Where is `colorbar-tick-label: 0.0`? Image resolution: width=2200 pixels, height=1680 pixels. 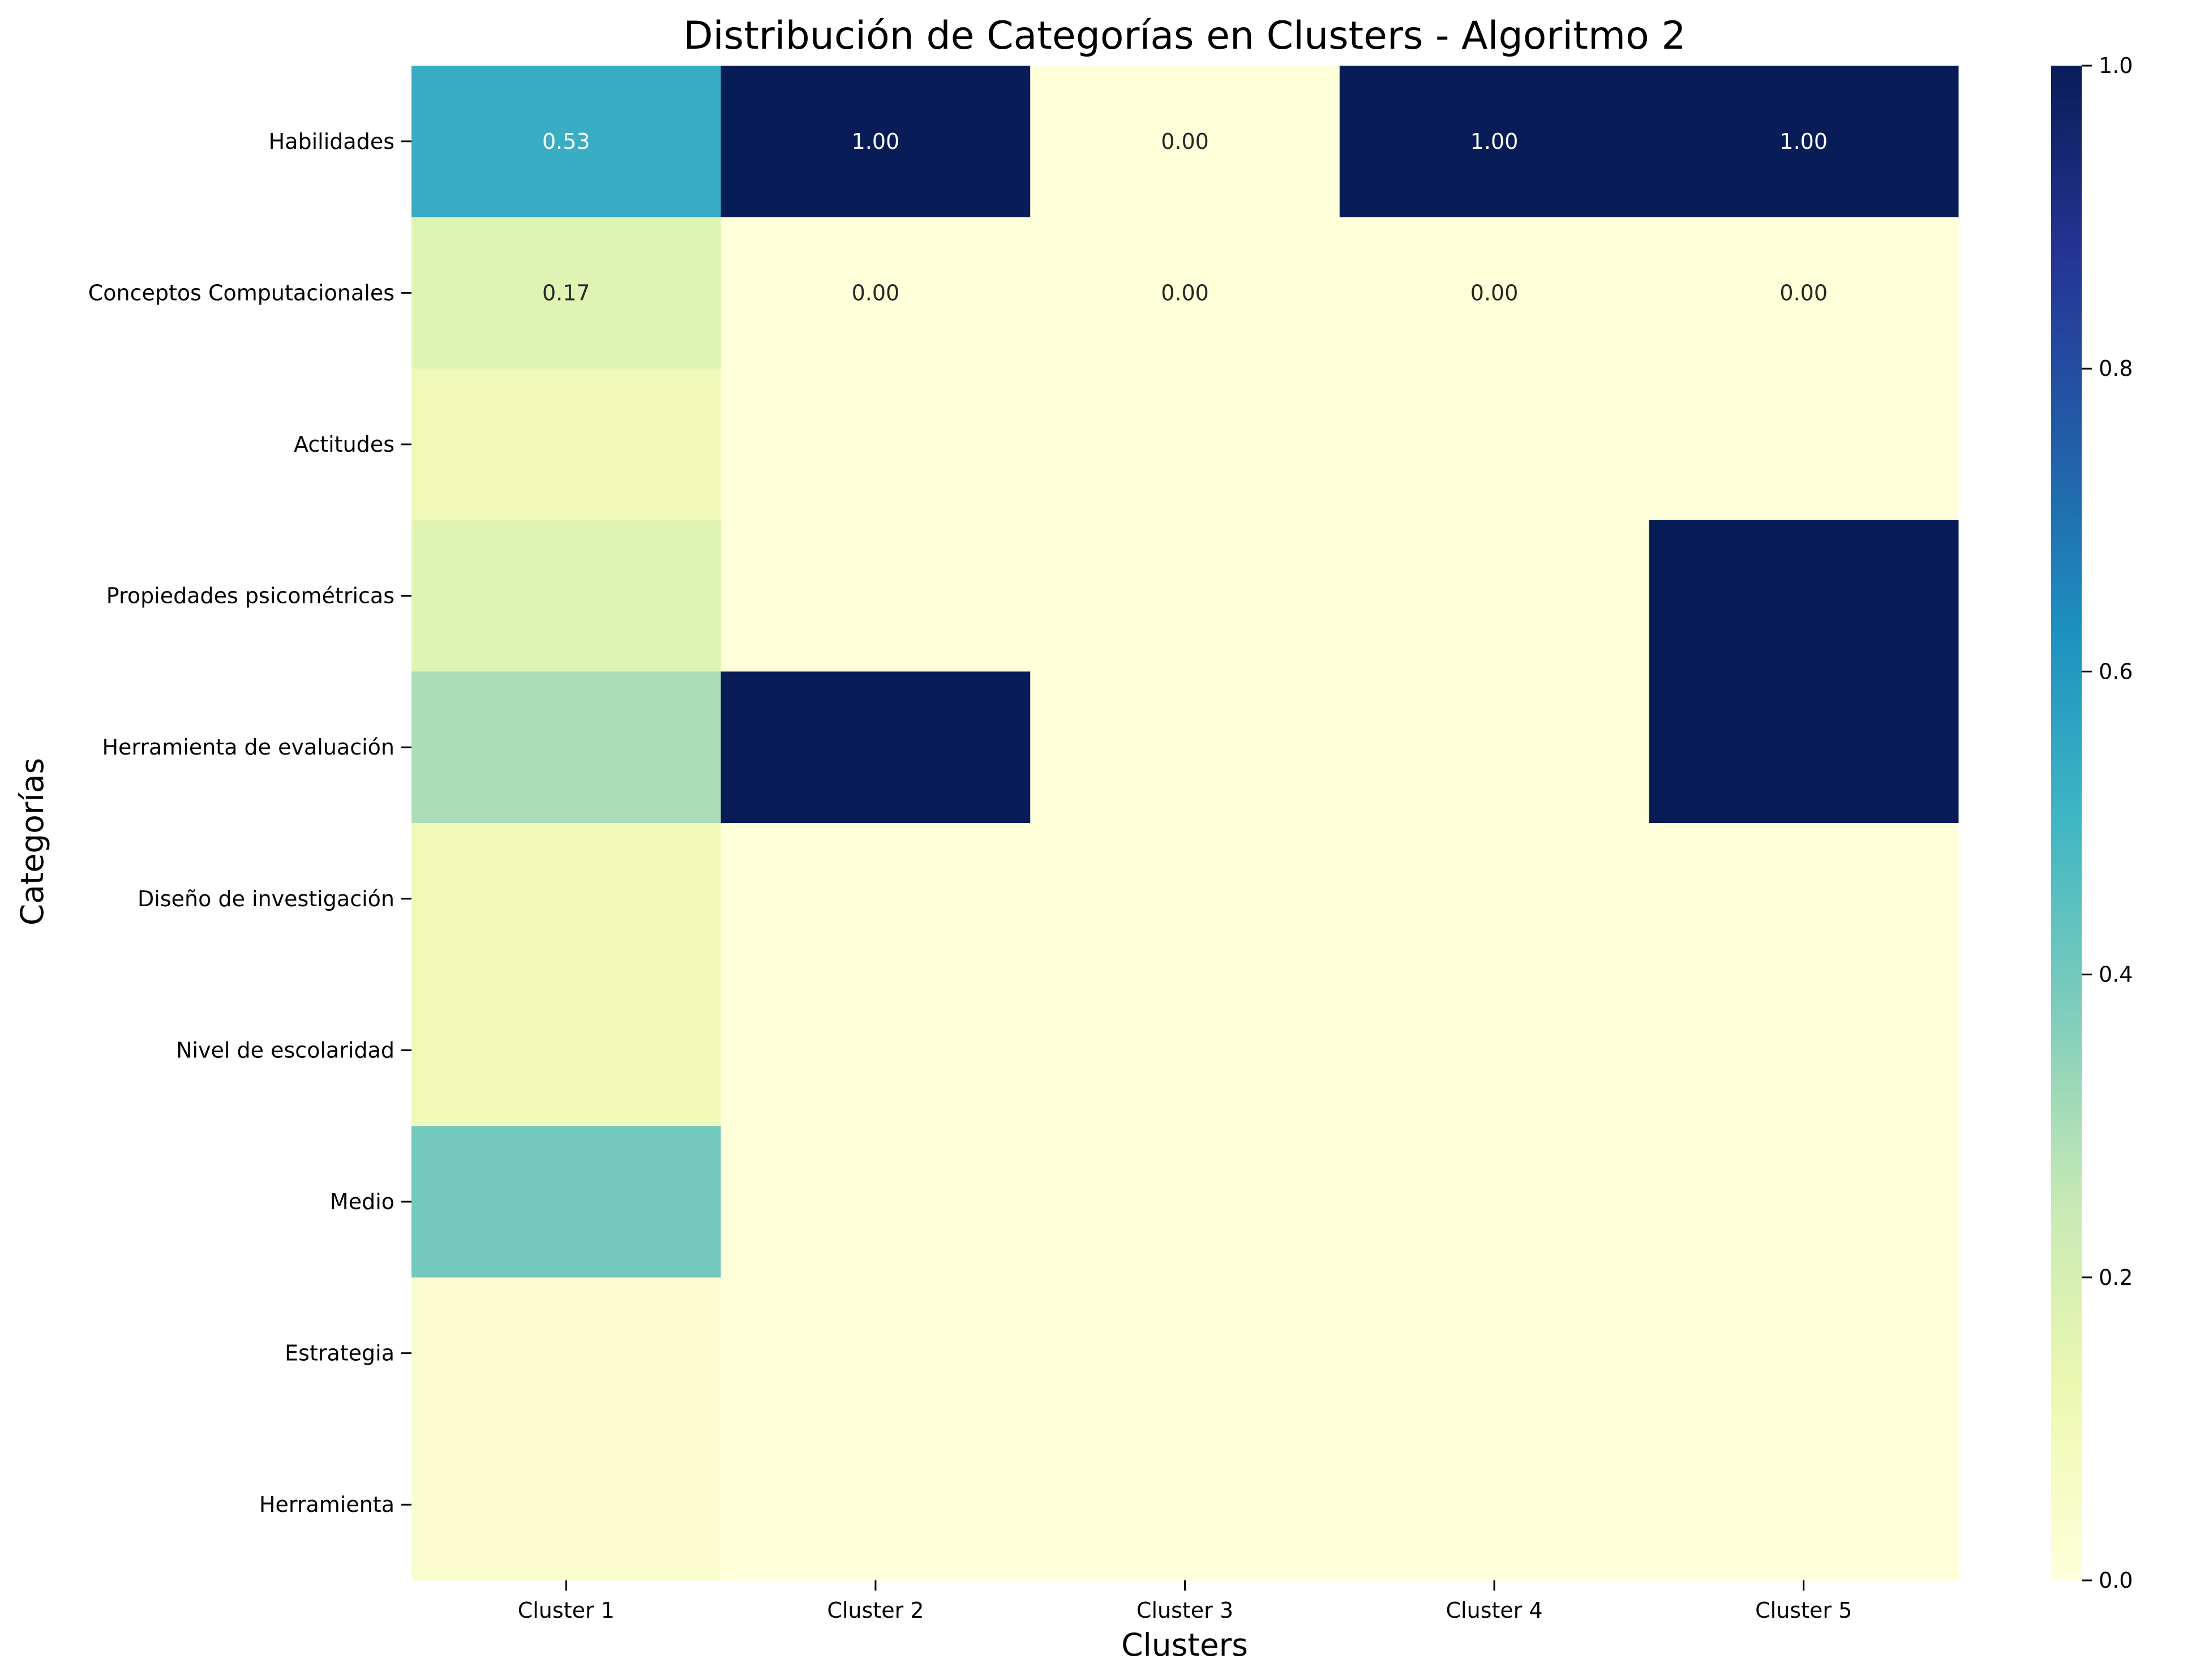 colorbar-tick-label: 0.0 is located at coordinates (2116, 1580).